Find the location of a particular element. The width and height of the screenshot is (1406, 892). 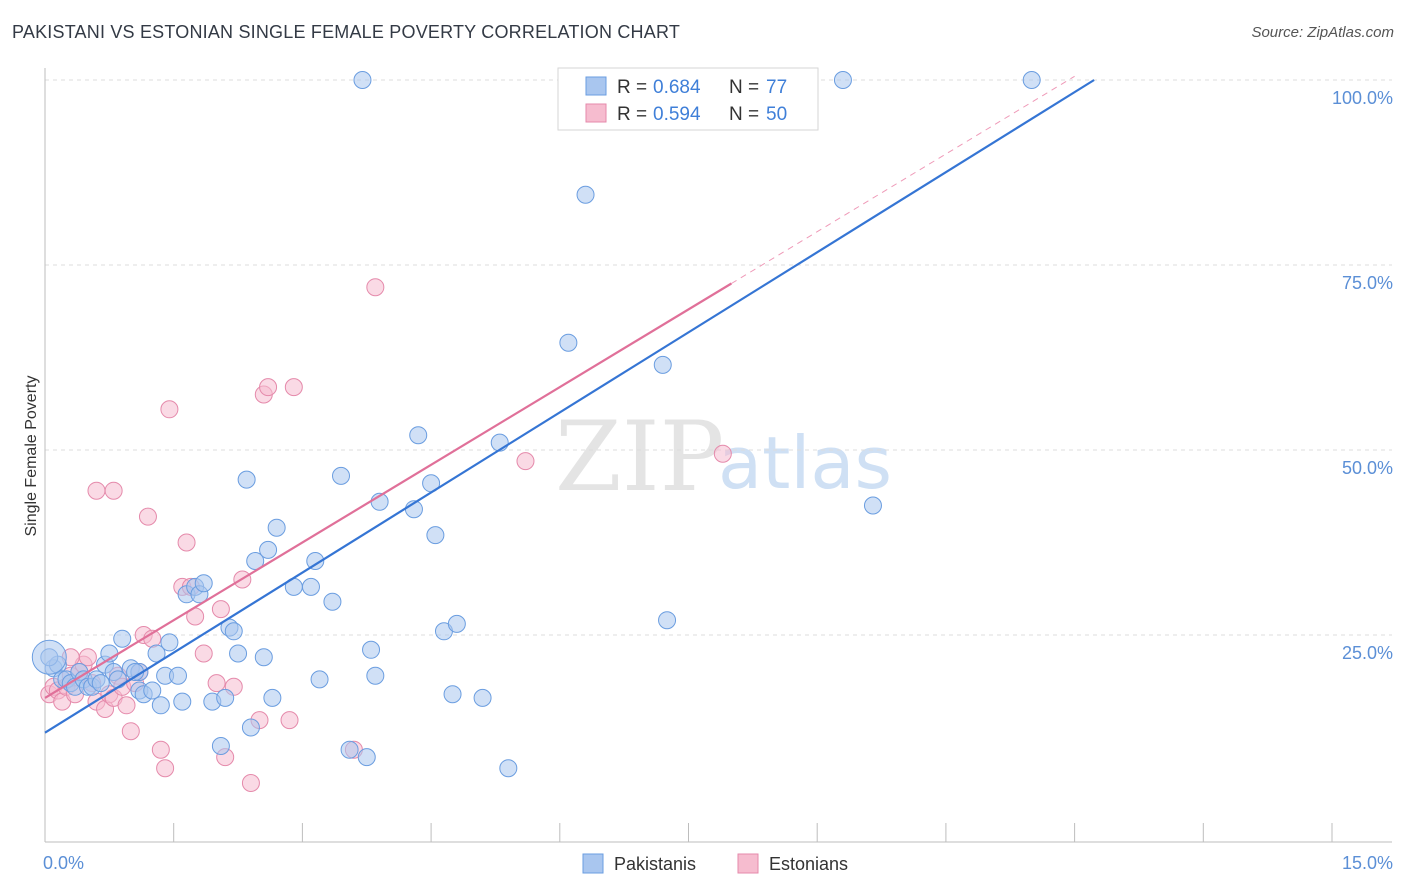

legend-label-estonians: Estonians is located at coordinates (808, 864).